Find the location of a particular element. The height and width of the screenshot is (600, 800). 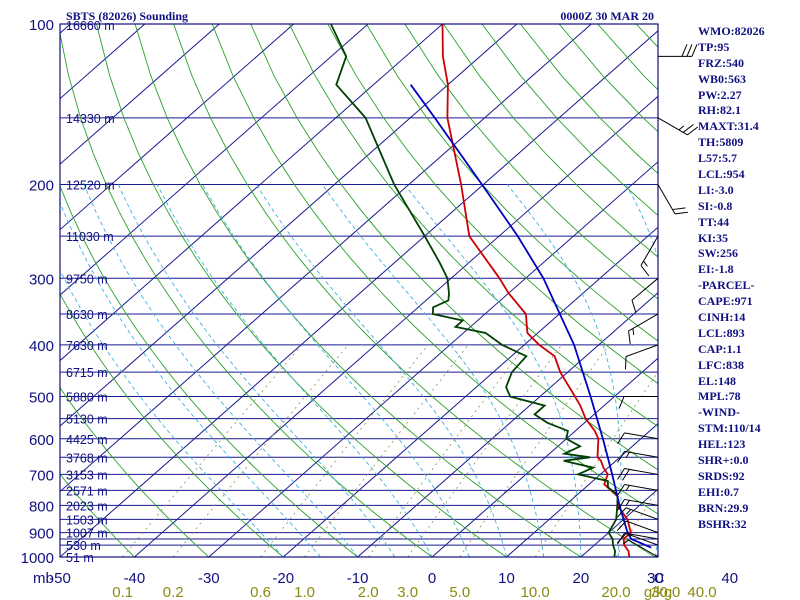

height-label: 7630 m is located at coordinates (87, 346).